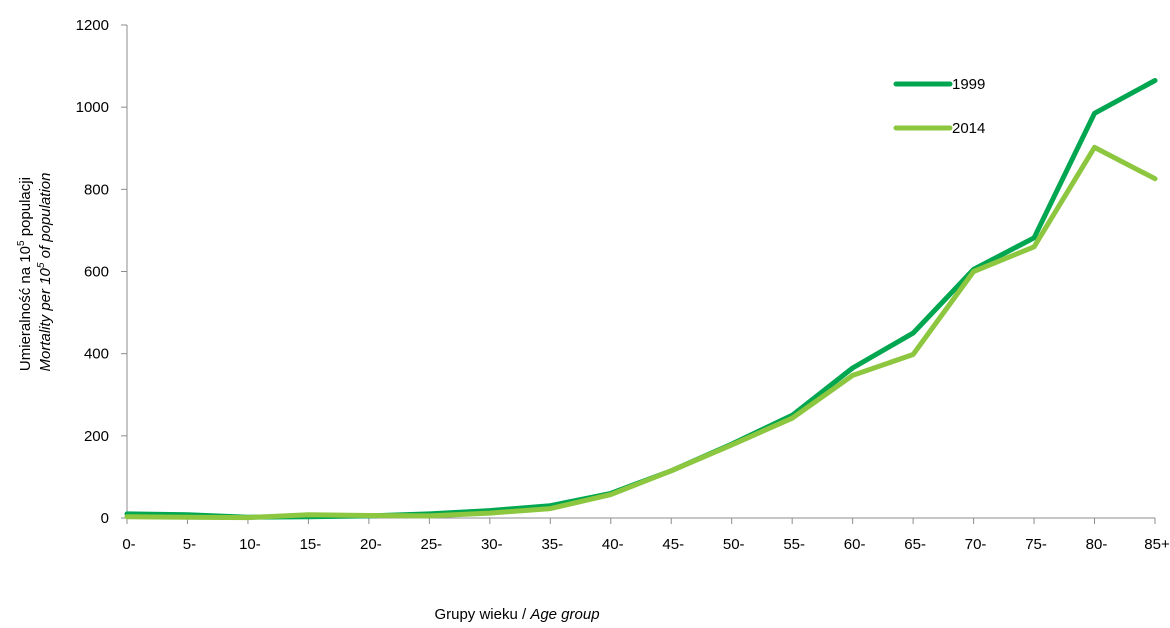 The width and height of the screenshot is (1170, 628). Describe the element at coordinates (25, 274) in the screenshot. I see `y-axis-title-line1: Umieralność na 105 populacji` at that location.